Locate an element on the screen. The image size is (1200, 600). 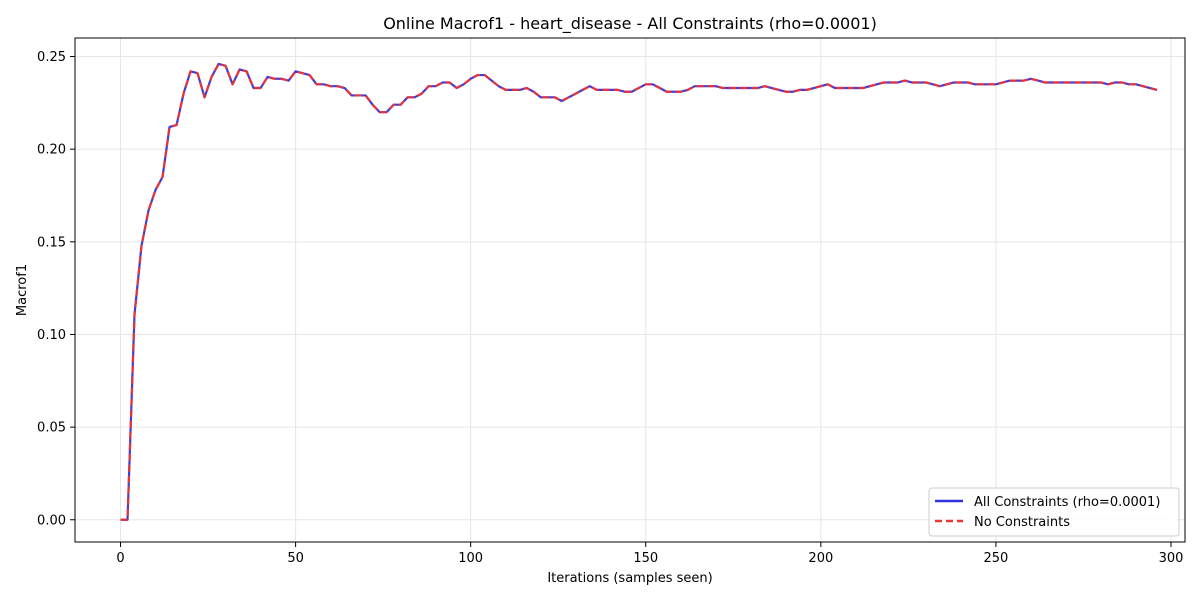
y-axis-label: Macrof1 is located at coordinates (22, 290).